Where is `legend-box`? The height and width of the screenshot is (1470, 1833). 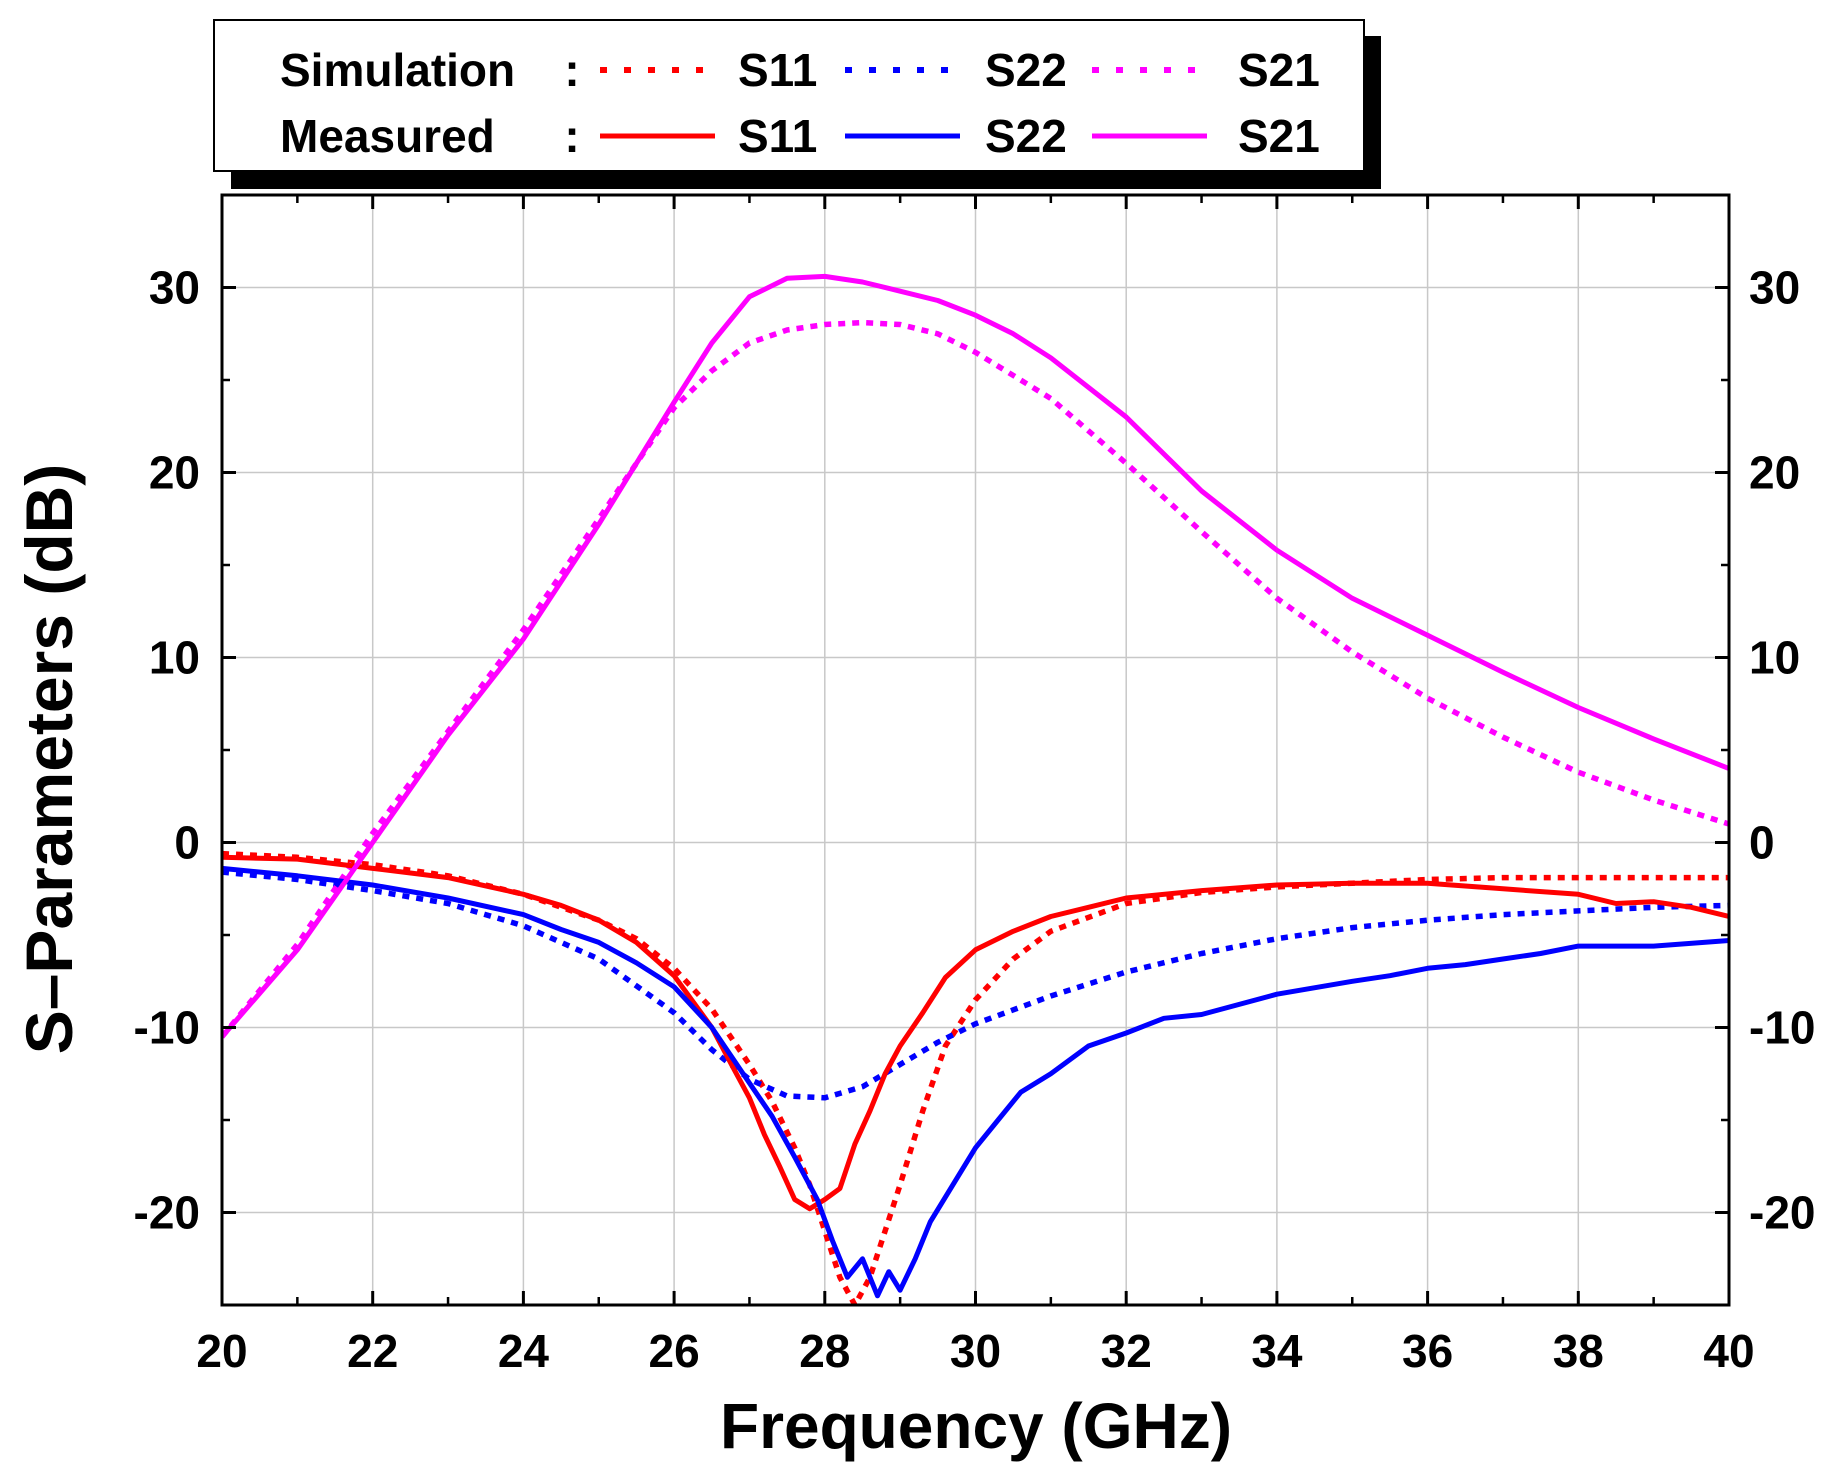
legend-box is located at coordinates (789, 95).